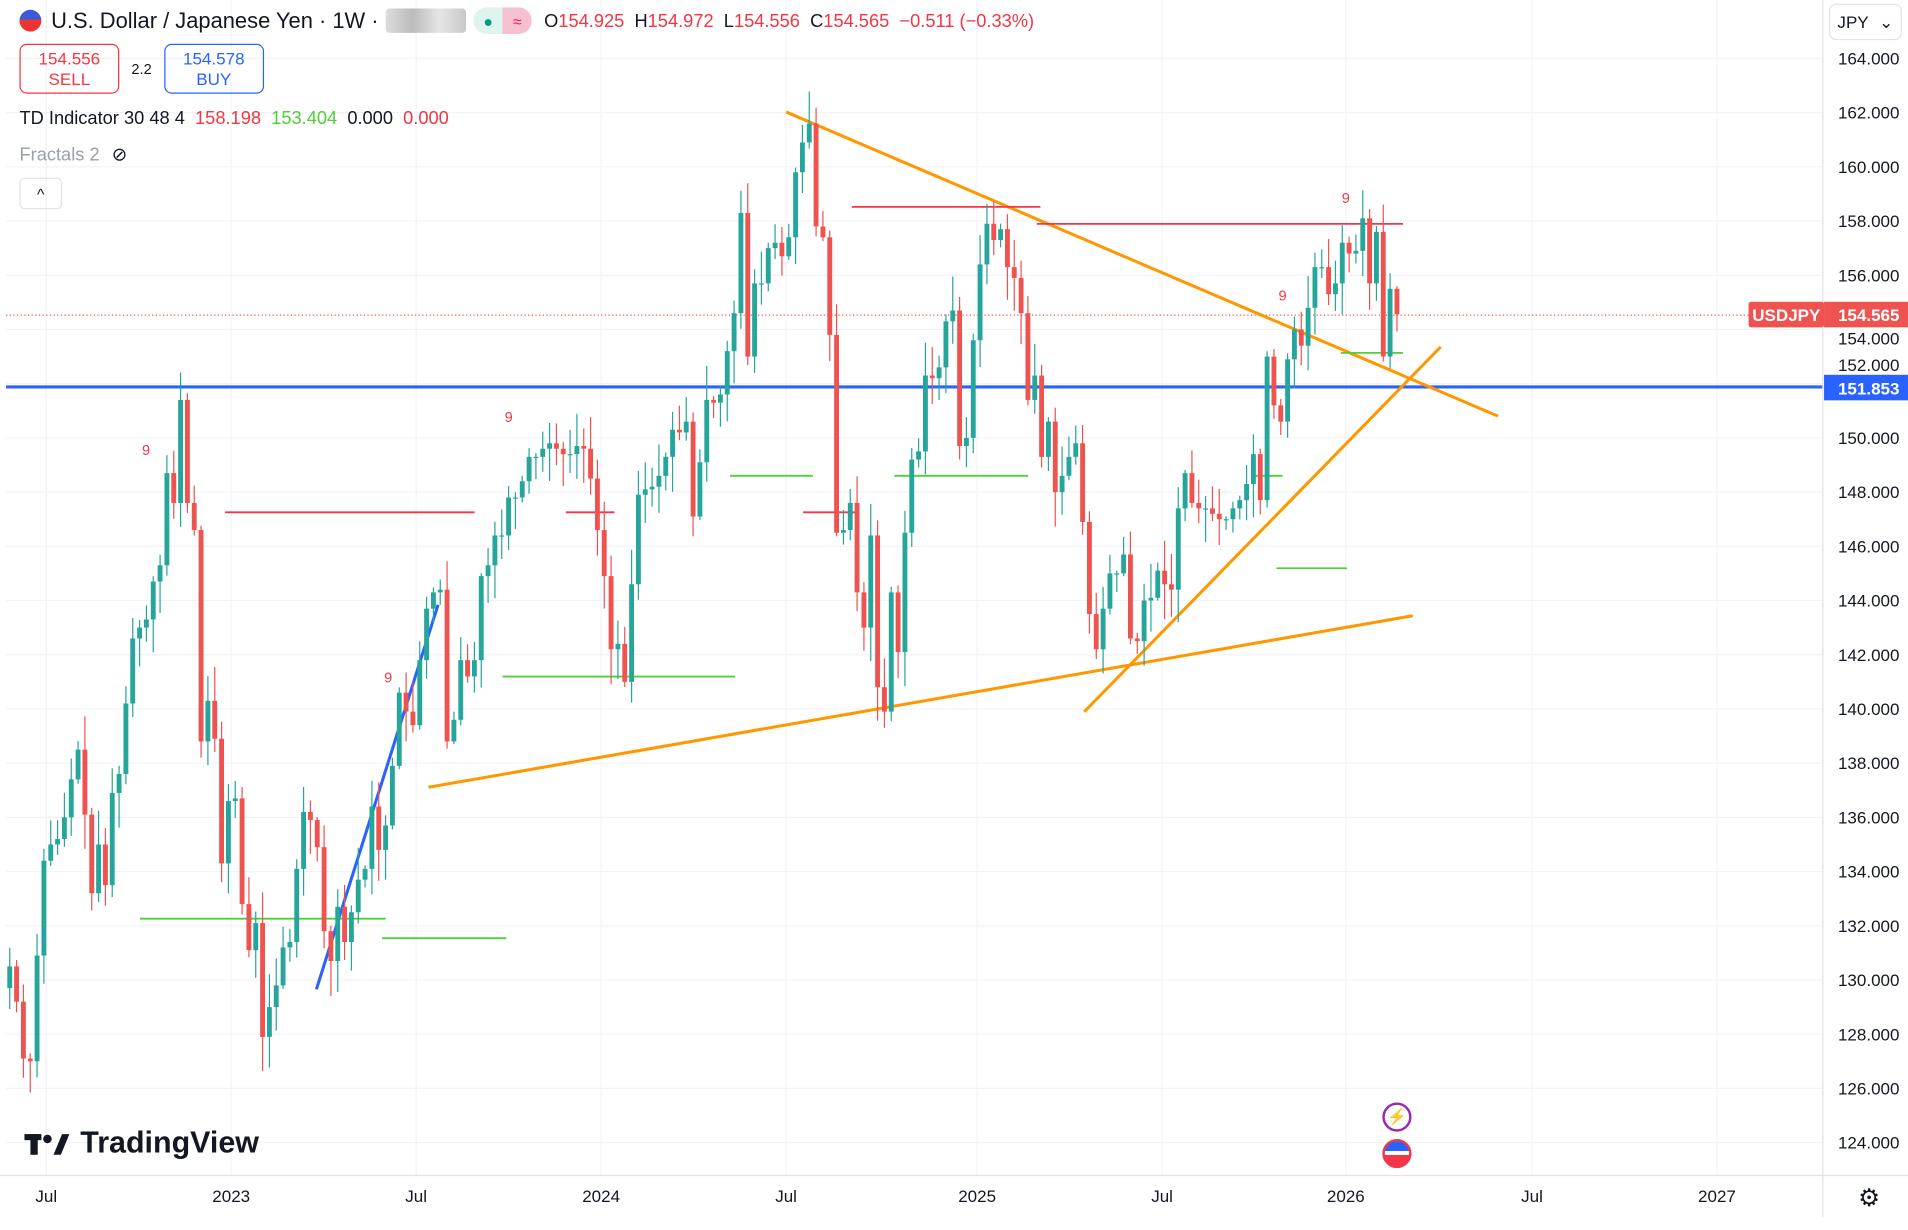 This screenshot has width=1908, height=1230. I want to click on symbol-title: U.S. Dollar / Japanese Yen · 1W ·, so click(215, 20).